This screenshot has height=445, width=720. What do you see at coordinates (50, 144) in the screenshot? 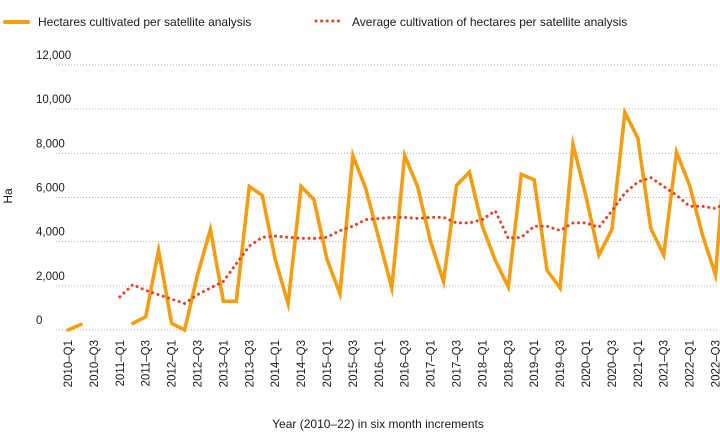
I see `y-tick-label: 8,000` at bounding box center [50, 144].